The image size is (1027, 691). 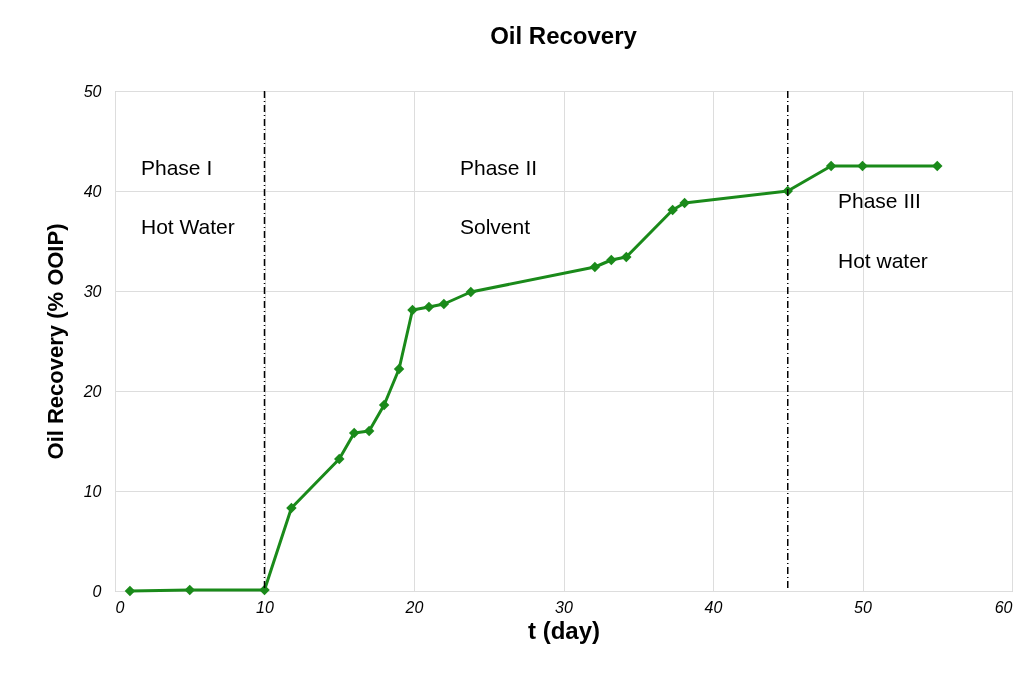 What do you see at coordinates (92, 291) in the screenshot?
I see `y-tick-label: 30` at bounding box center [92, 291].